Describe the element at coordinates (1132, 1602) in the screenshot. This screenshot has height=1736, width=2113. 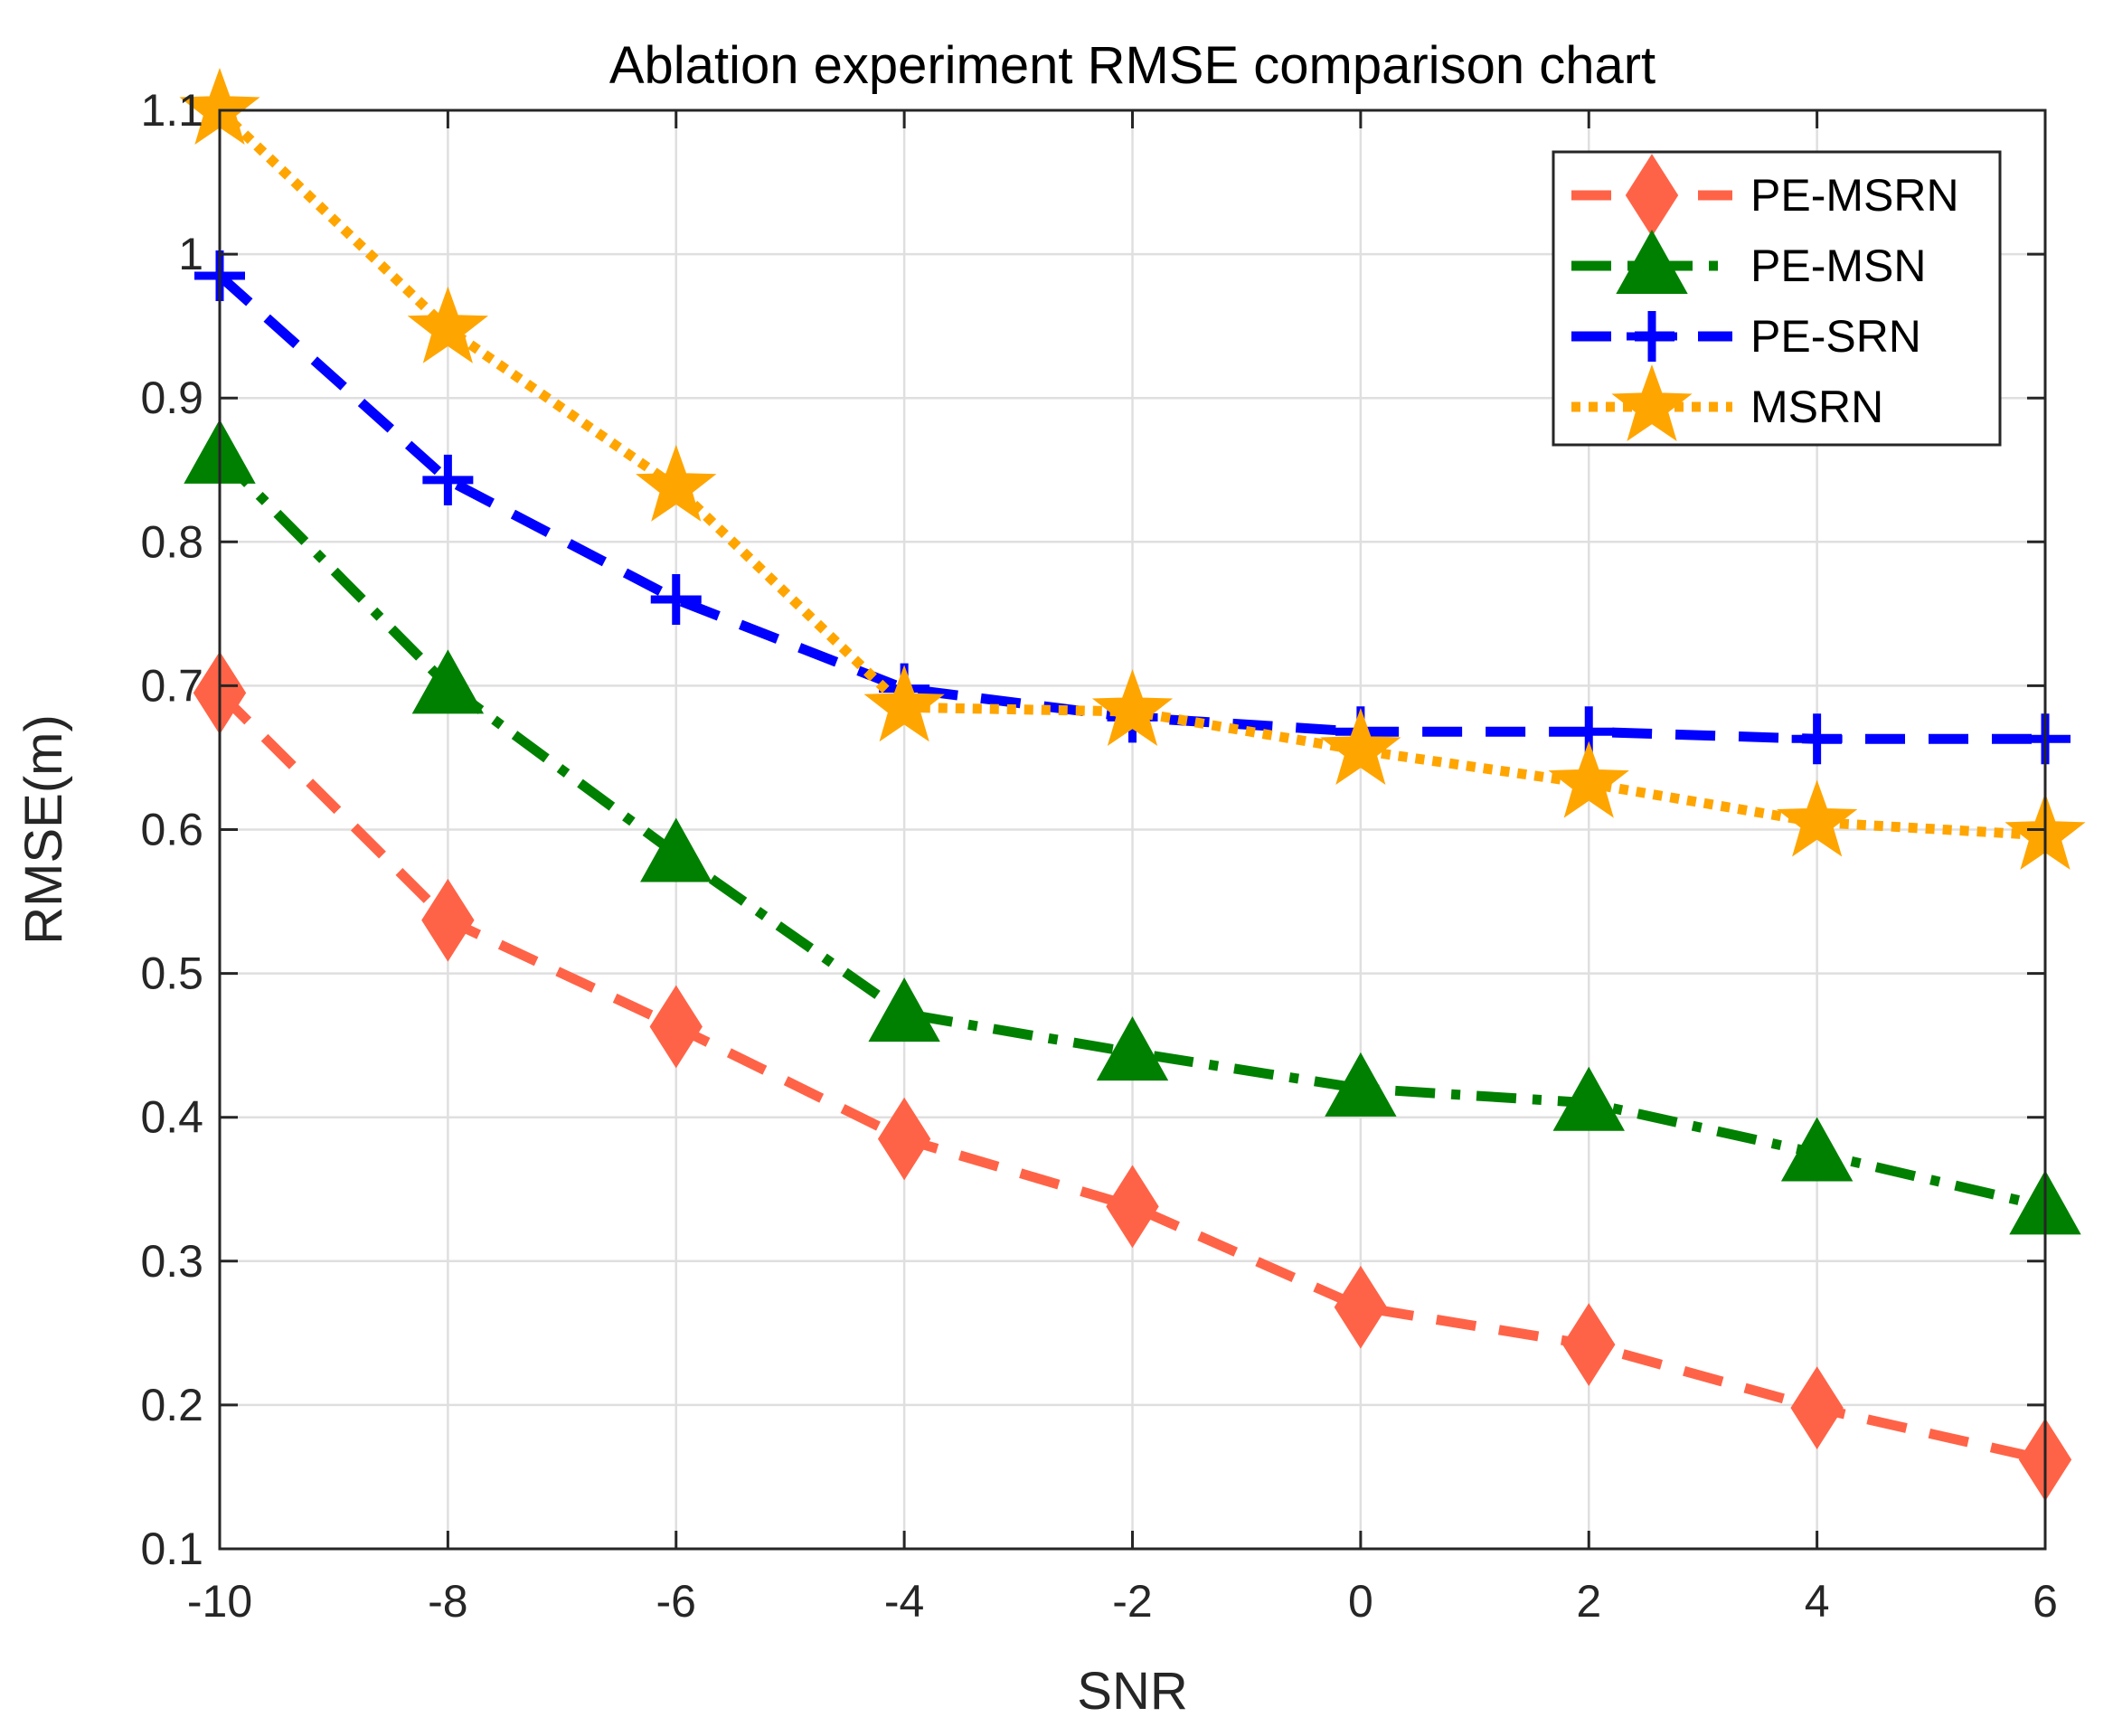
I see `x-tick-label: -2` at that location.